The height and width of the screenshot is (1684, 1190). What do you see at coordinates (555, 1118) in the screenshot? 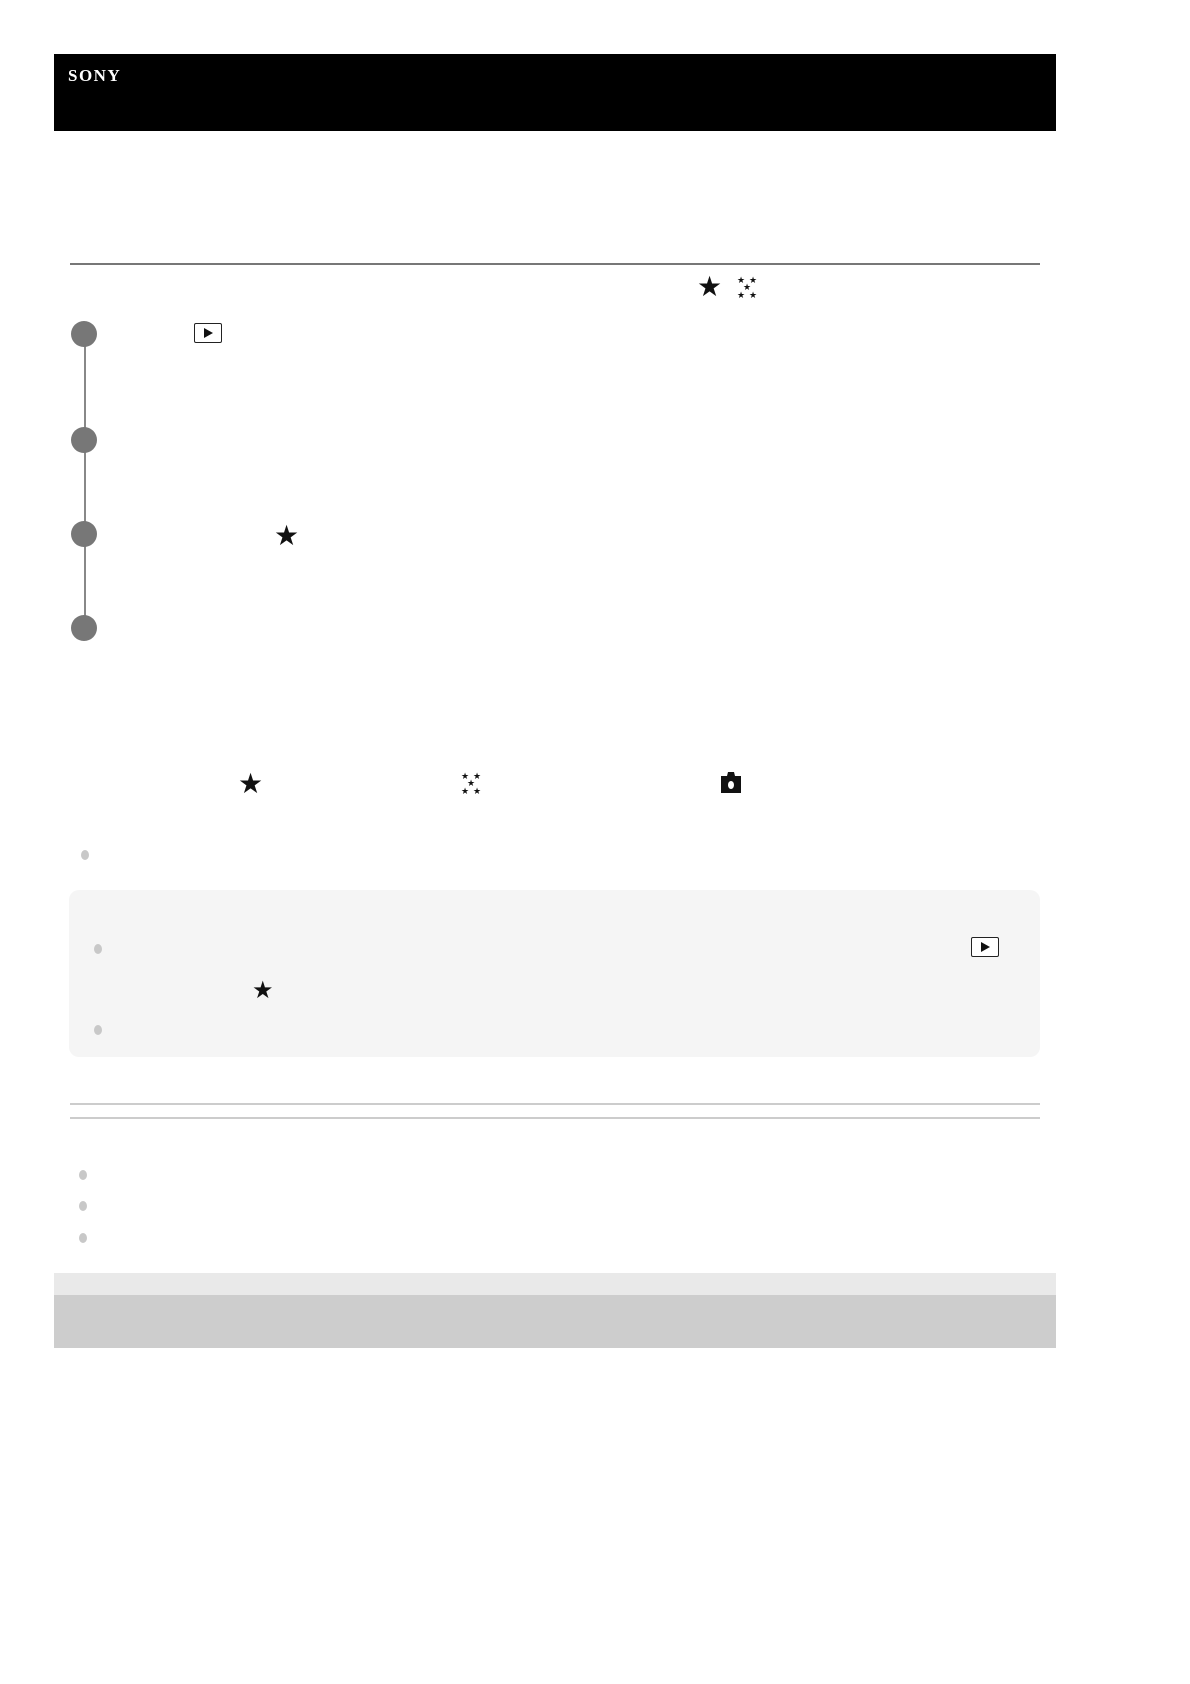
I see `related-divider-bottom` at bounding box center [555, 1118].